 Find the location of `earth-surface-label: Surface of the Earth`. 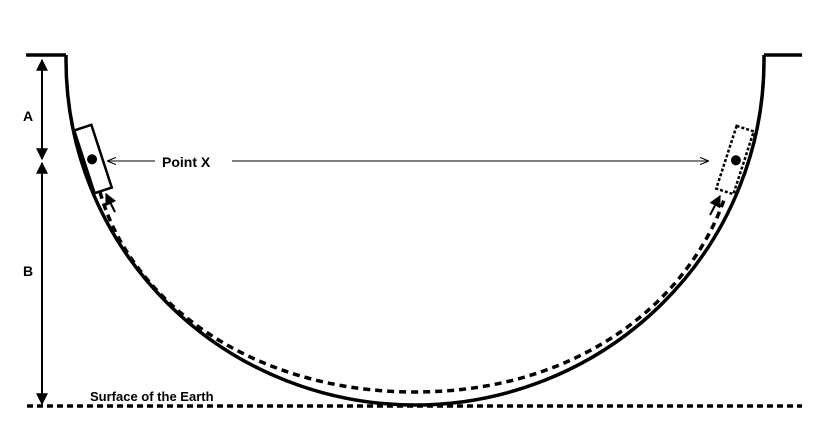

earth-surface-label: Surface of the Earth is located at coordinates (152, 396).